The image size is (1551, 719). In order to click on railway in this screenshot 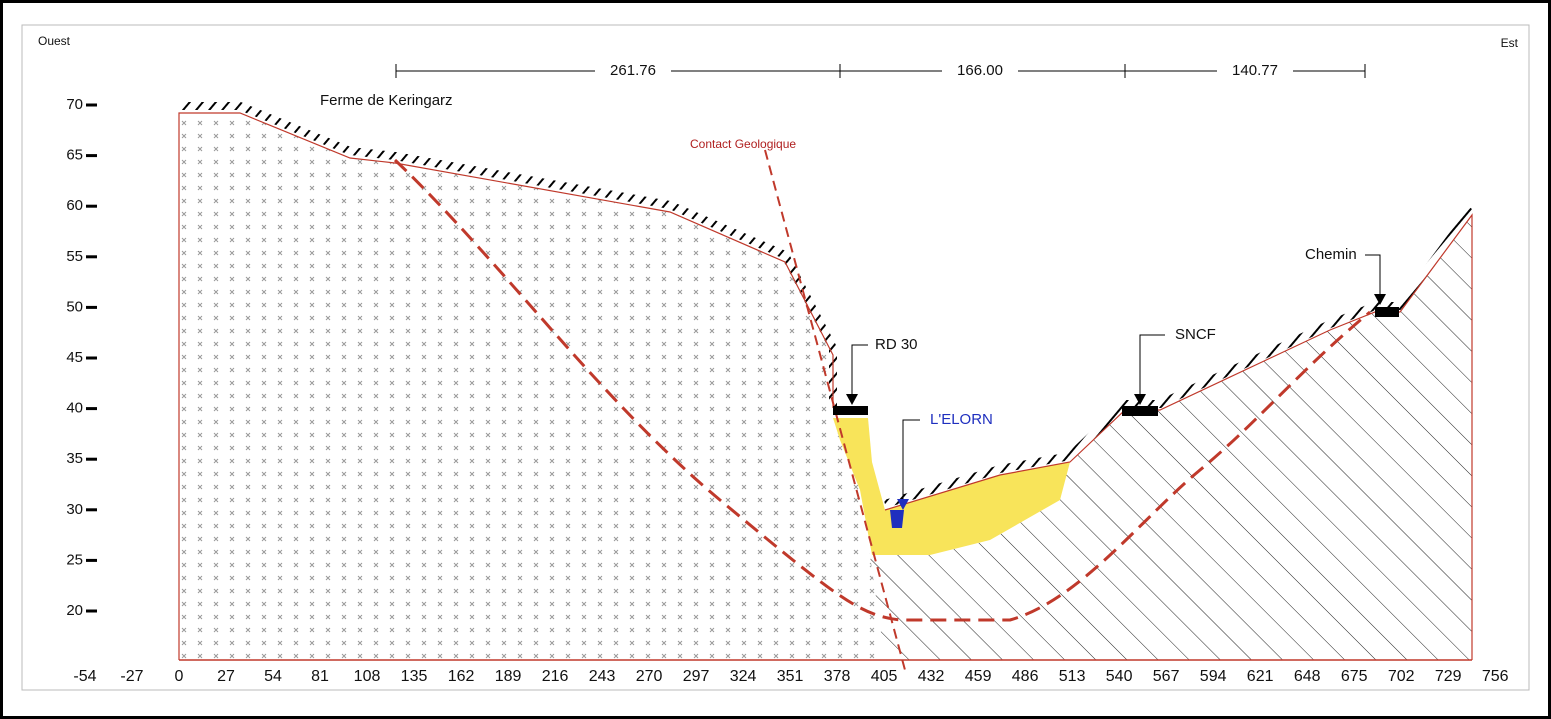, I will do `click(1140, 411)`.